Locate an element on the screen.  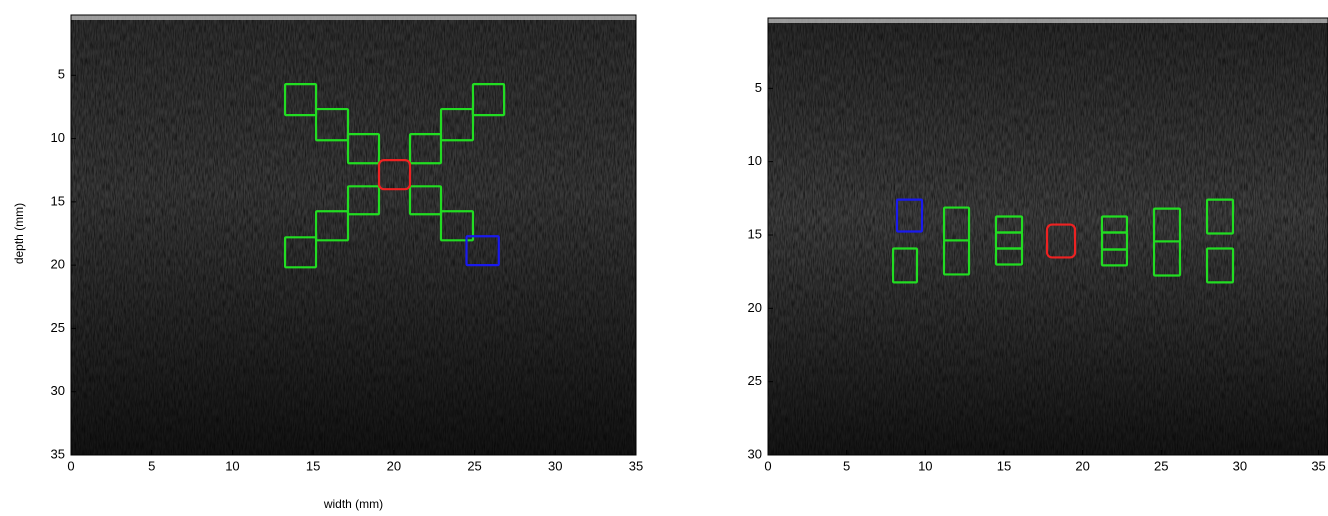
y-tick-label: 35 is located at coordinates (58, 453).